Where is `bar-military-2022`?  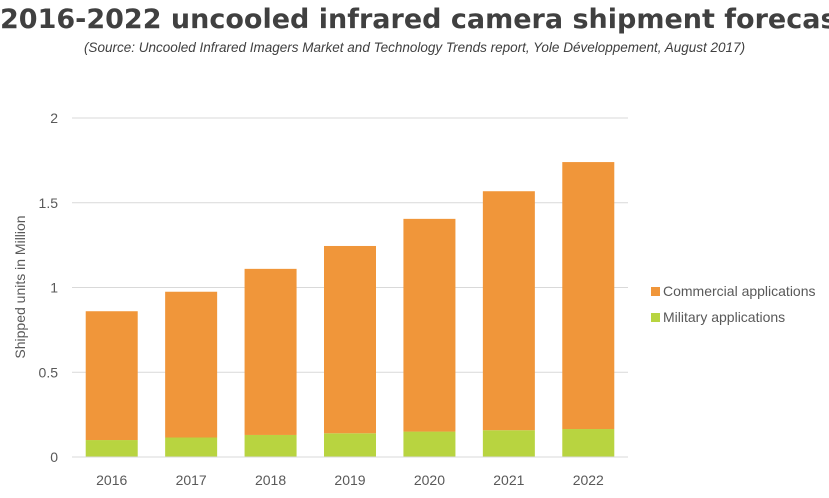 bar-military-2022 is located at coordinates (588, 443).